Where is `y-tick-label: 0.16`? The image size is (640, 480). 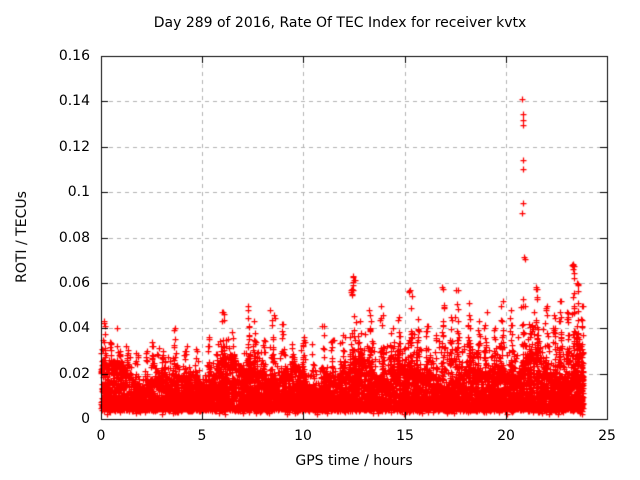 y-tick-label: 0.16 is located at coordinates (74, 56).